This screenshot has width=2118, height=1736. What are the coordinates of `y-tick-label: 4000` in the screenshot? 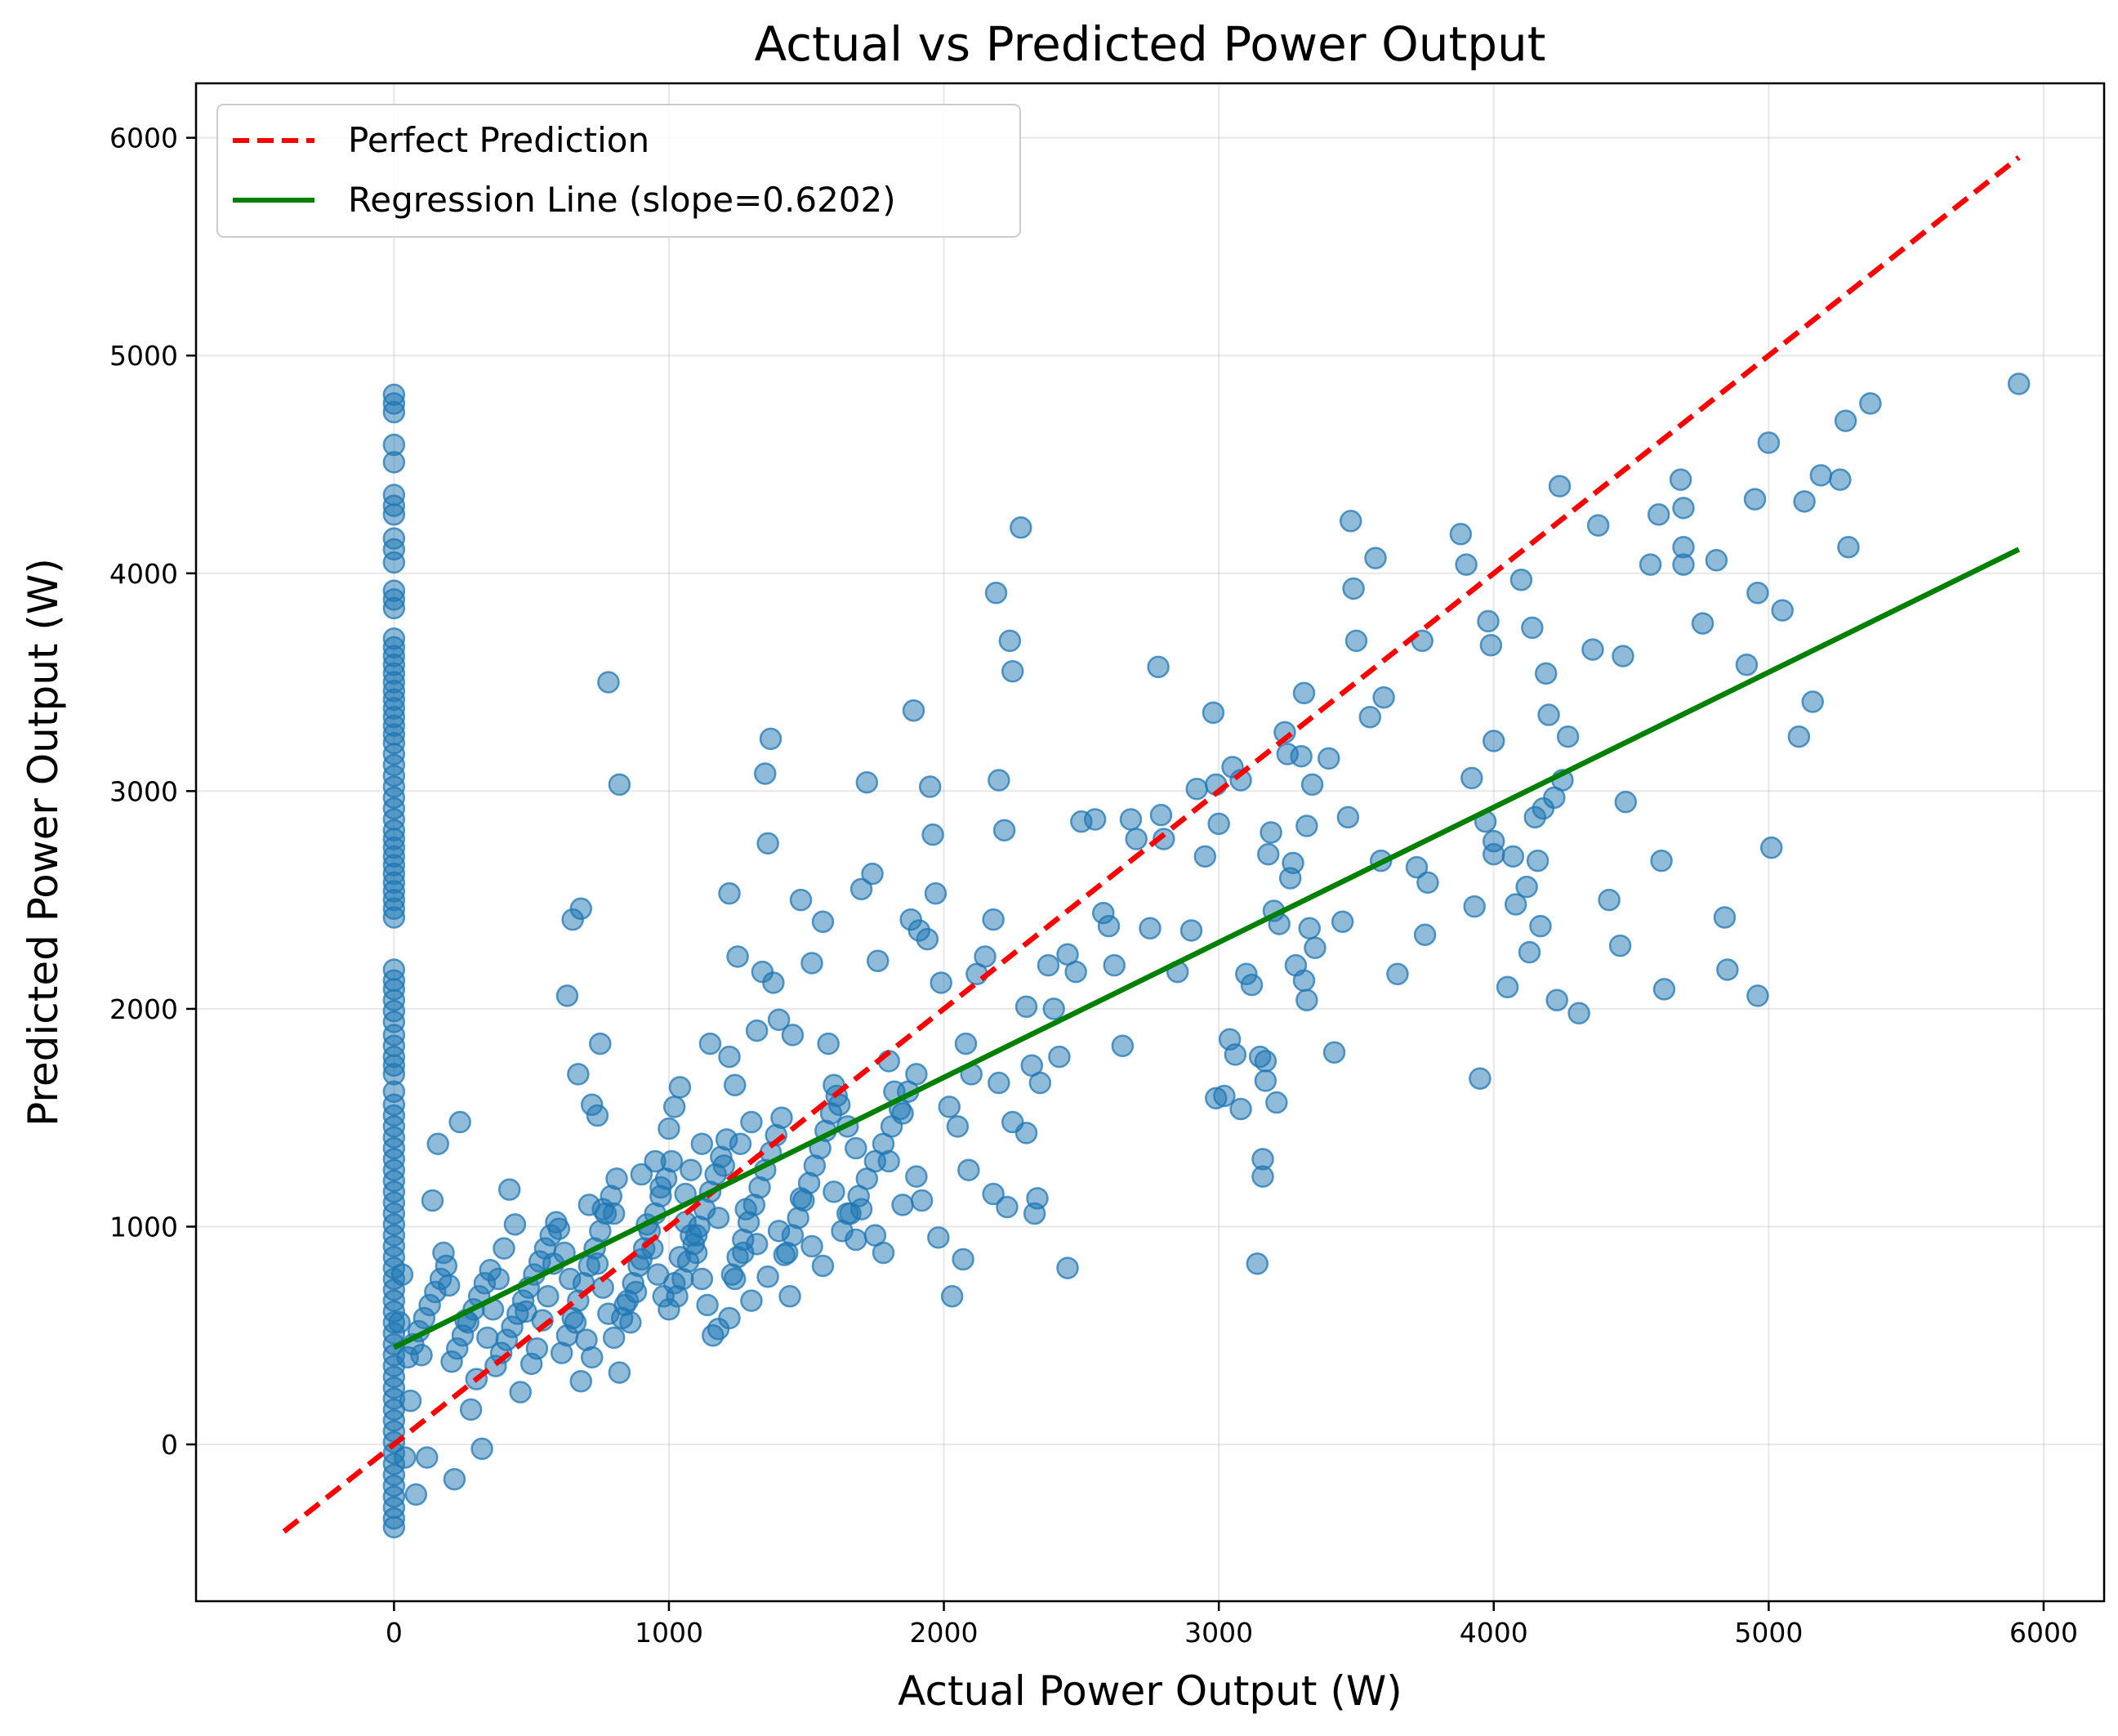 It's located at (143, 574).